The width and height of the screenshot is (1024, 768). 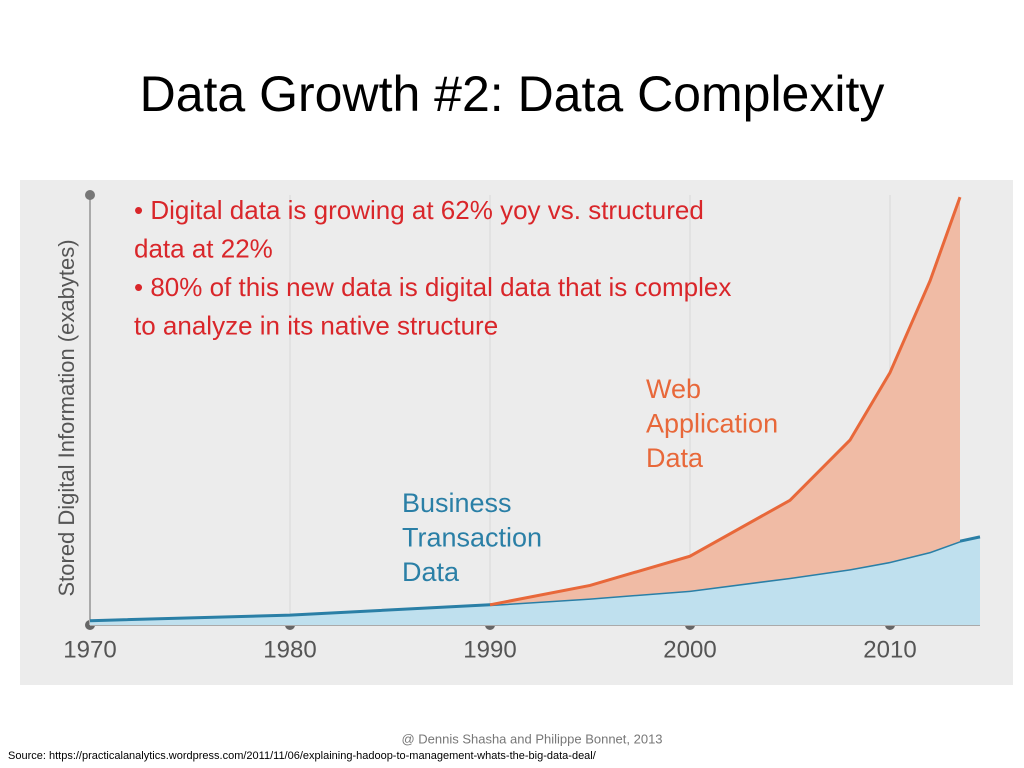 I want to click on series-label: Application, so click(x=712, y=424).